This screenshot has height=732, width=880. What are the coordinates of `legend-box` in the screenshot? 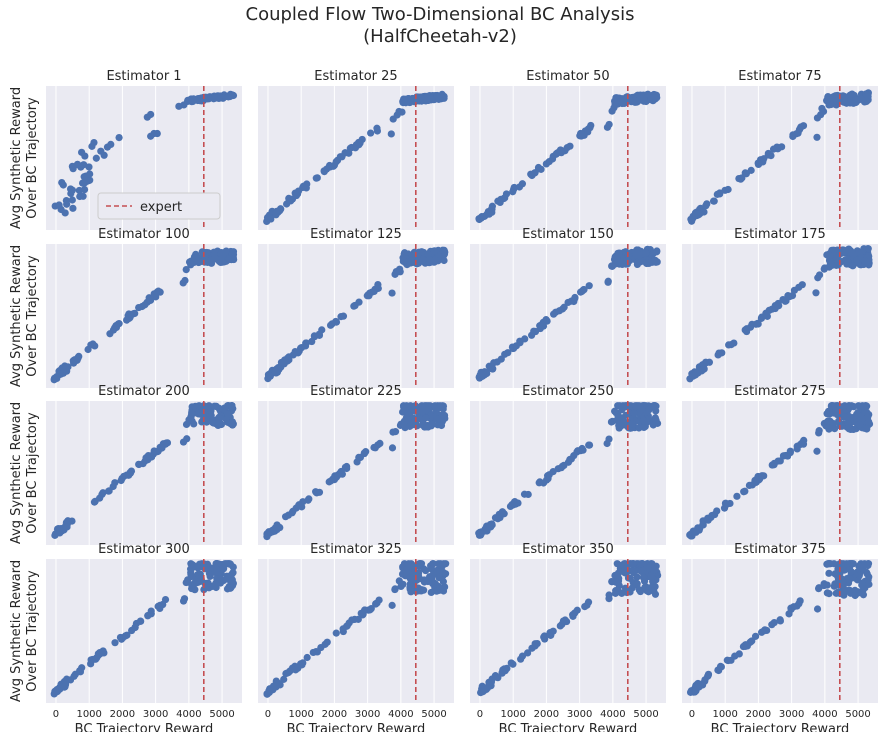 It's located at (159, 206).